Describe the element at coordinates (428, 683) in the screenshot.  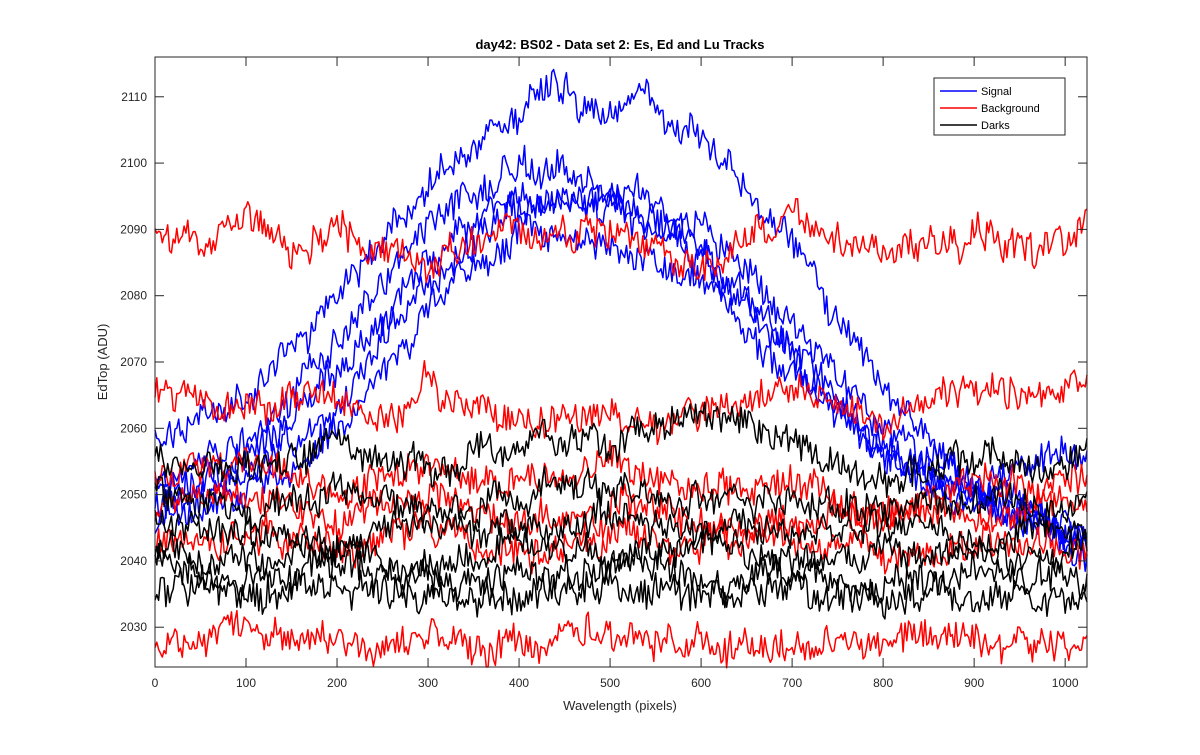
I see `x-tick-label: 300` at that location.